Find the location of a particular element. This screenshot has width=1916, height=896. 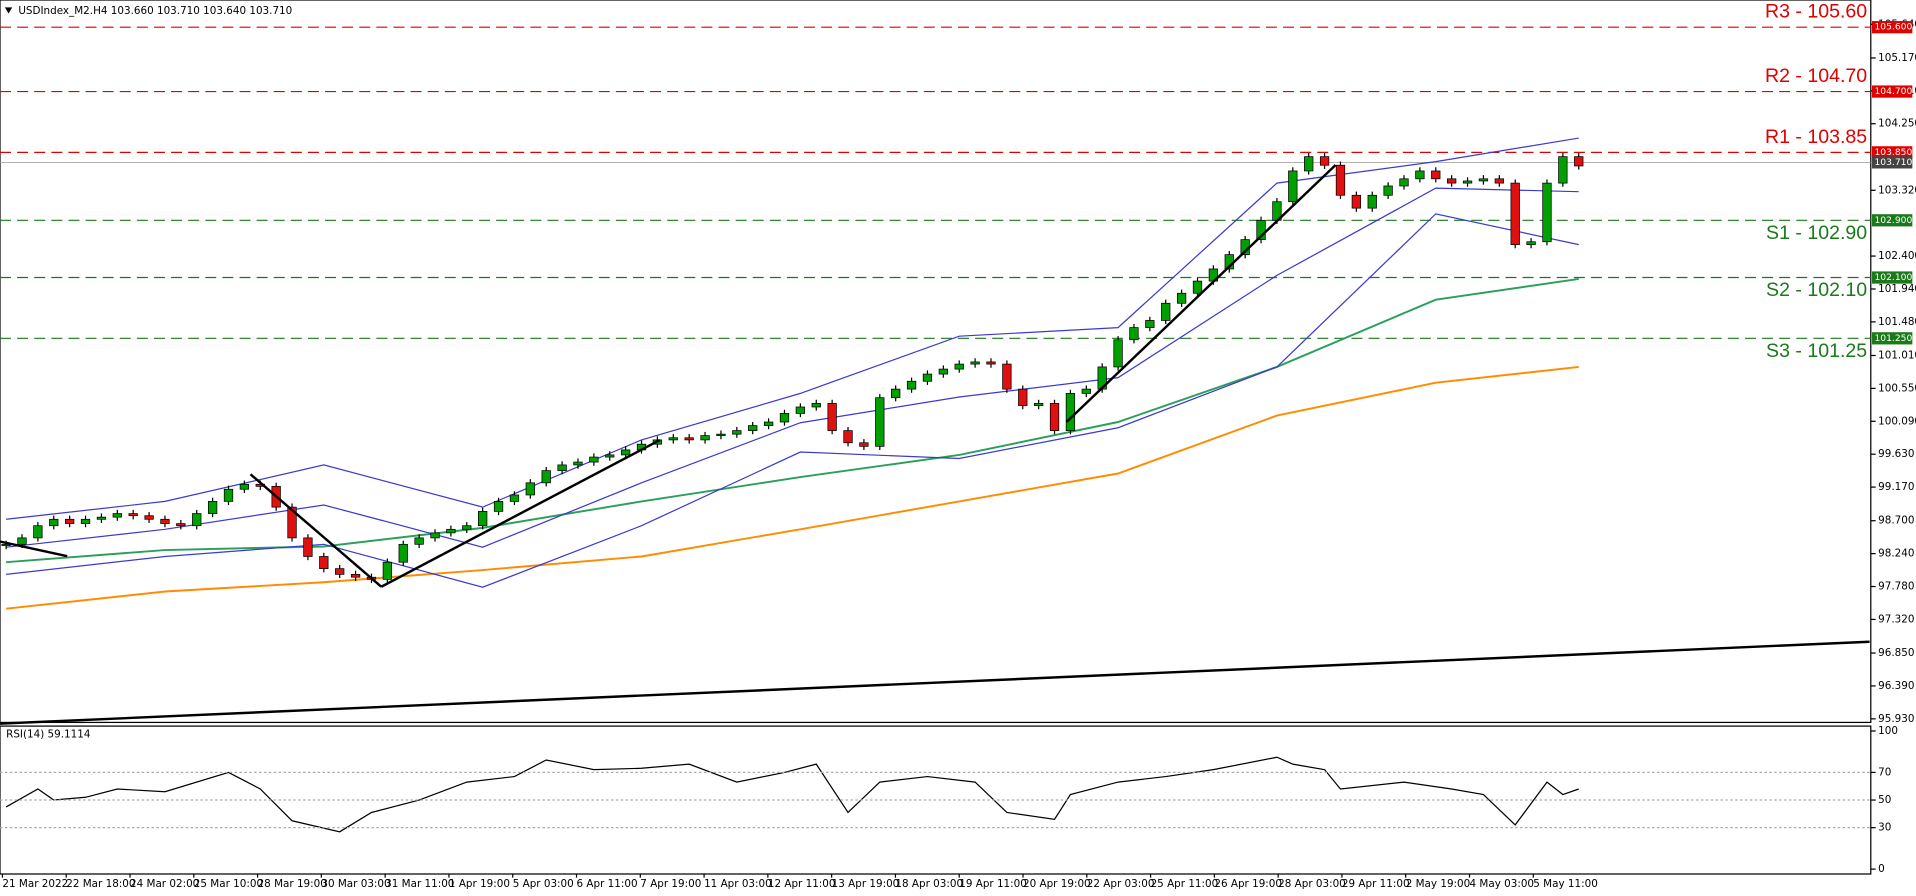

x-tick-label: 5 Apr 03:00 is located at coordinates (543, 884).